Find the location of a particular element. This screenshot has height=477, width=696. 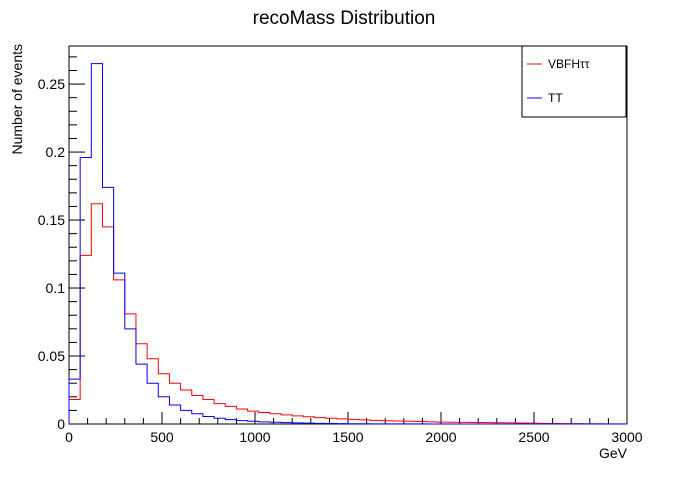

y-tick-label: 0.05 is located at coordinates (51, 356).